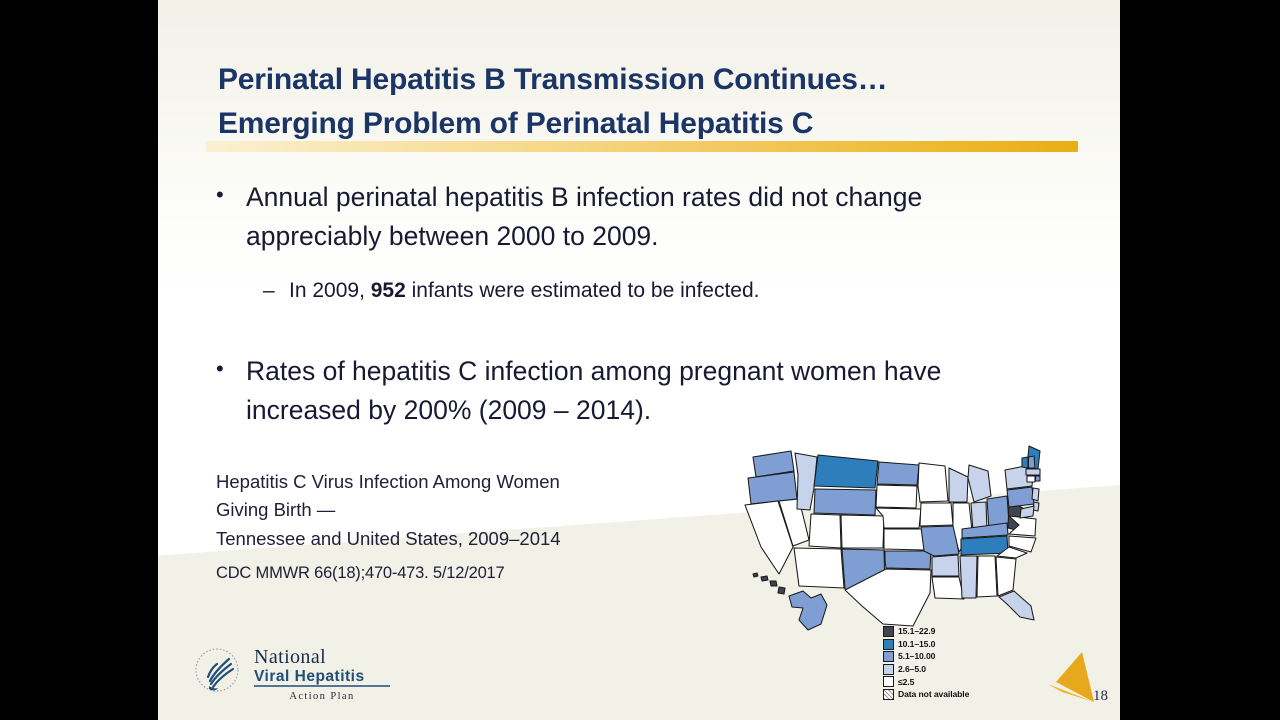 Image resolution: width=1280 pixels, height=720 pixels. Describe the element at coordinates (1027, 512) in the screenshot. I see `state-MD` at that location.